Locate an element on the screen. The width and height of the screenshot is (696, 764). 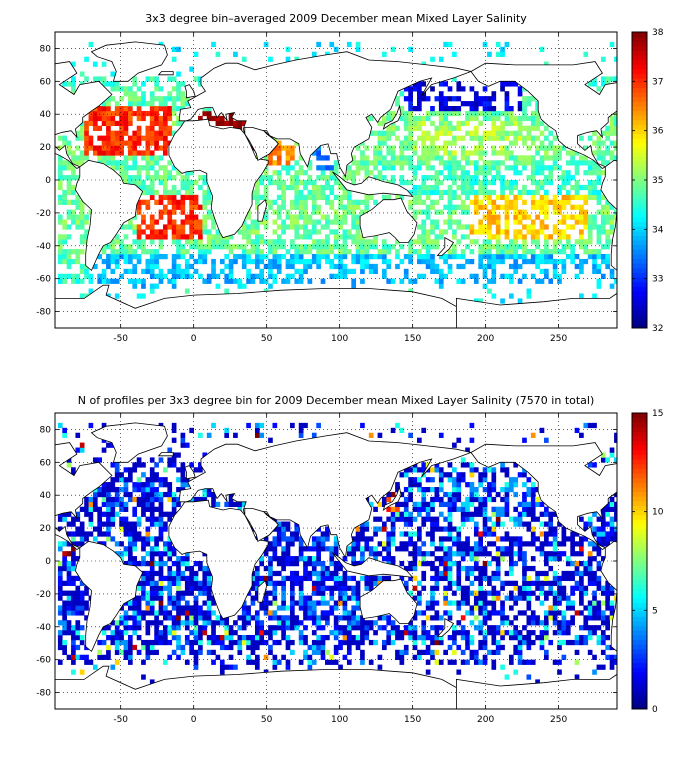
x-tick-label: -50 is located at coordinates (120, 339).